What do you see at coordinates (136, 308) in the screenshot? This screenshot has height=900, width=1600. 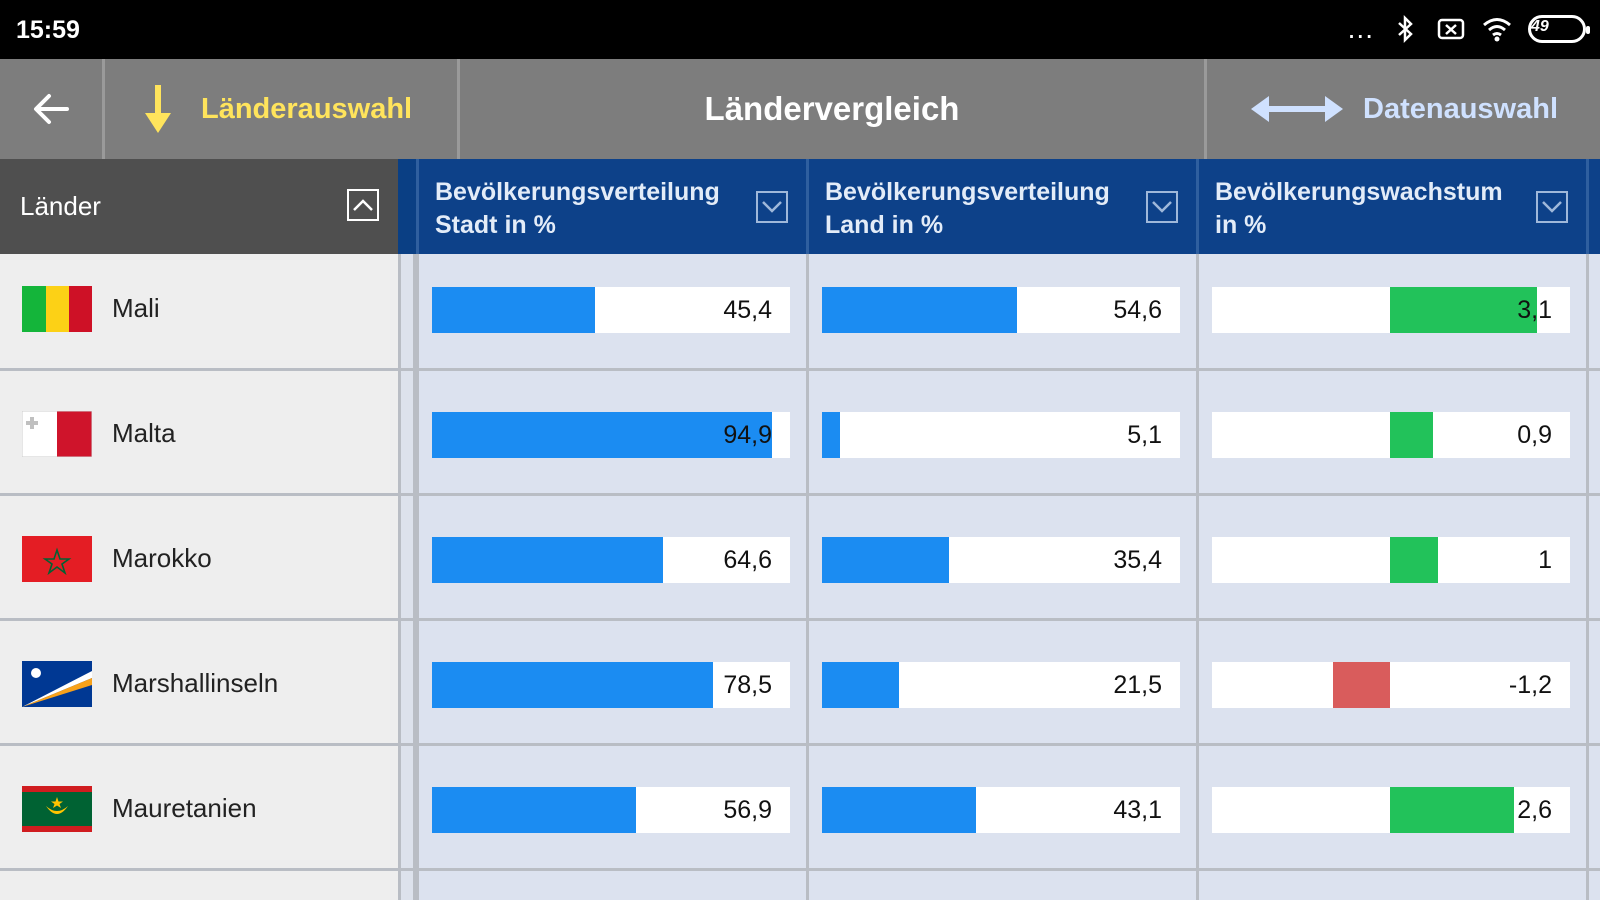 I see `country-name: Mali` at bounding box center [136, 308].